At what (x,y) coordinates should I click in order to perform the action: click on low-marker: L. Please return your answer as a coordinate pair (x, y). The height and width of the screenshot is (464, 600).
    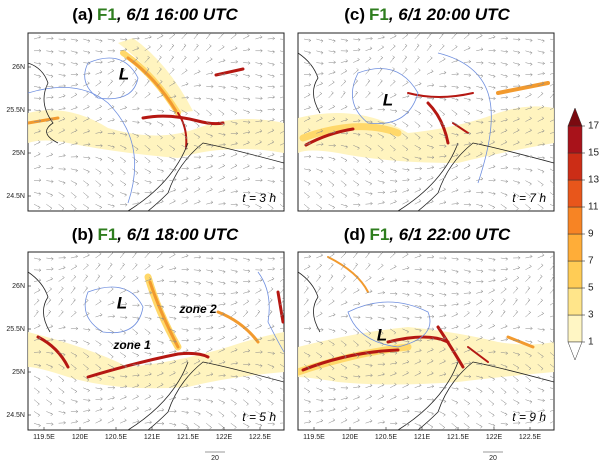
    Looking at the image, I should click on (382, 334).